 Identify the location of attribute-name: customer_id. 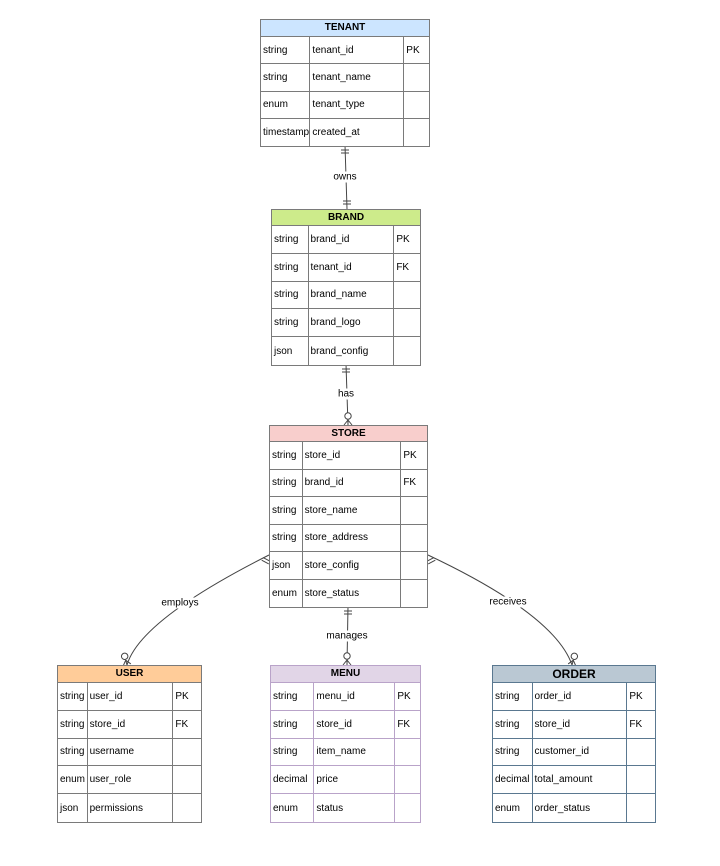
(579, 752).